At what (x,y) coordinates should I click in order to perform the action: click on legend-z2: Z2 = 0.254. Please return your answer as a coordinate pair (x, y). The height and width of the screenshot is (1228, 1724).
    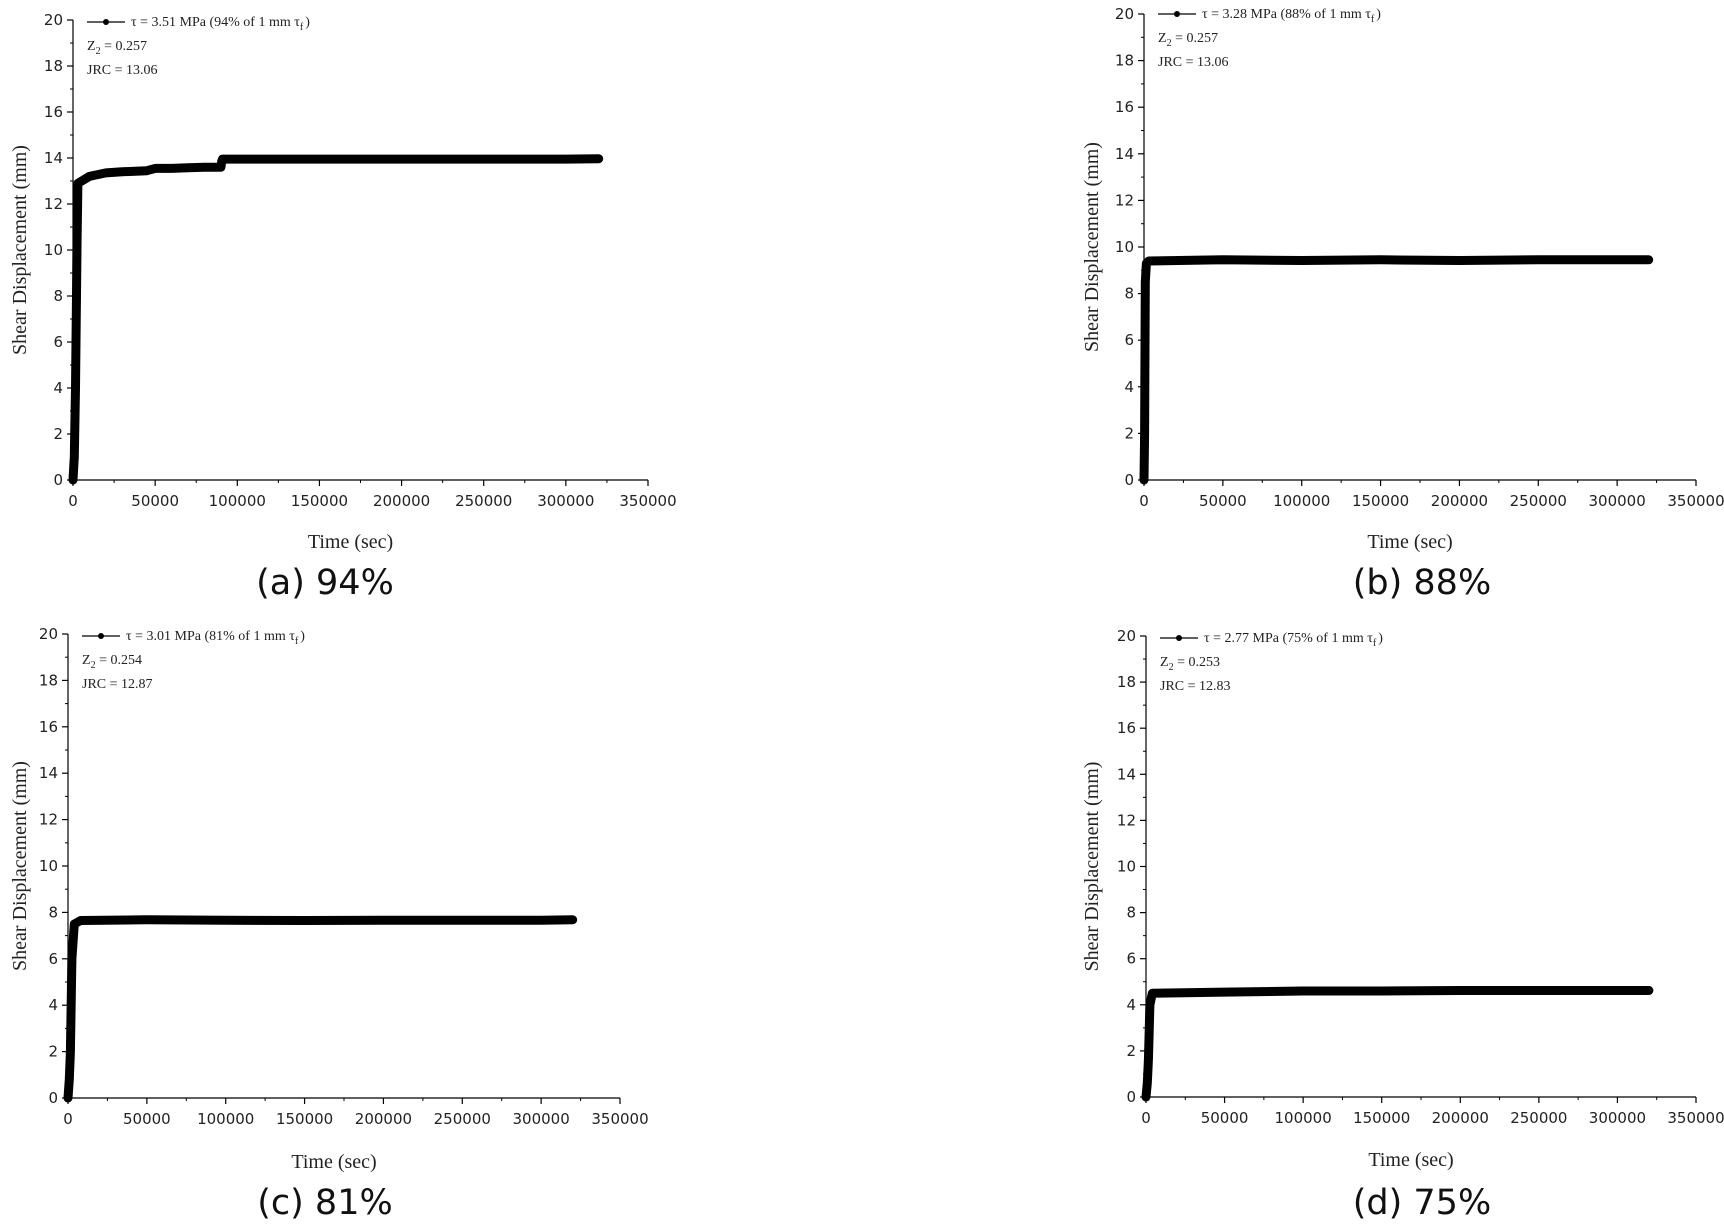
    Looking at the image, I should click on (112, 662).